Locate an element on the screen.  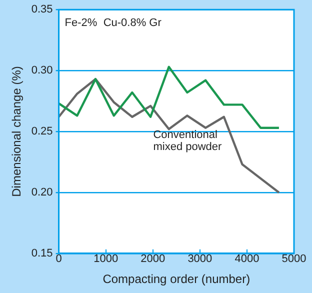
x-axis-title: Compacting order (number) is located at coordinates (176, 279).